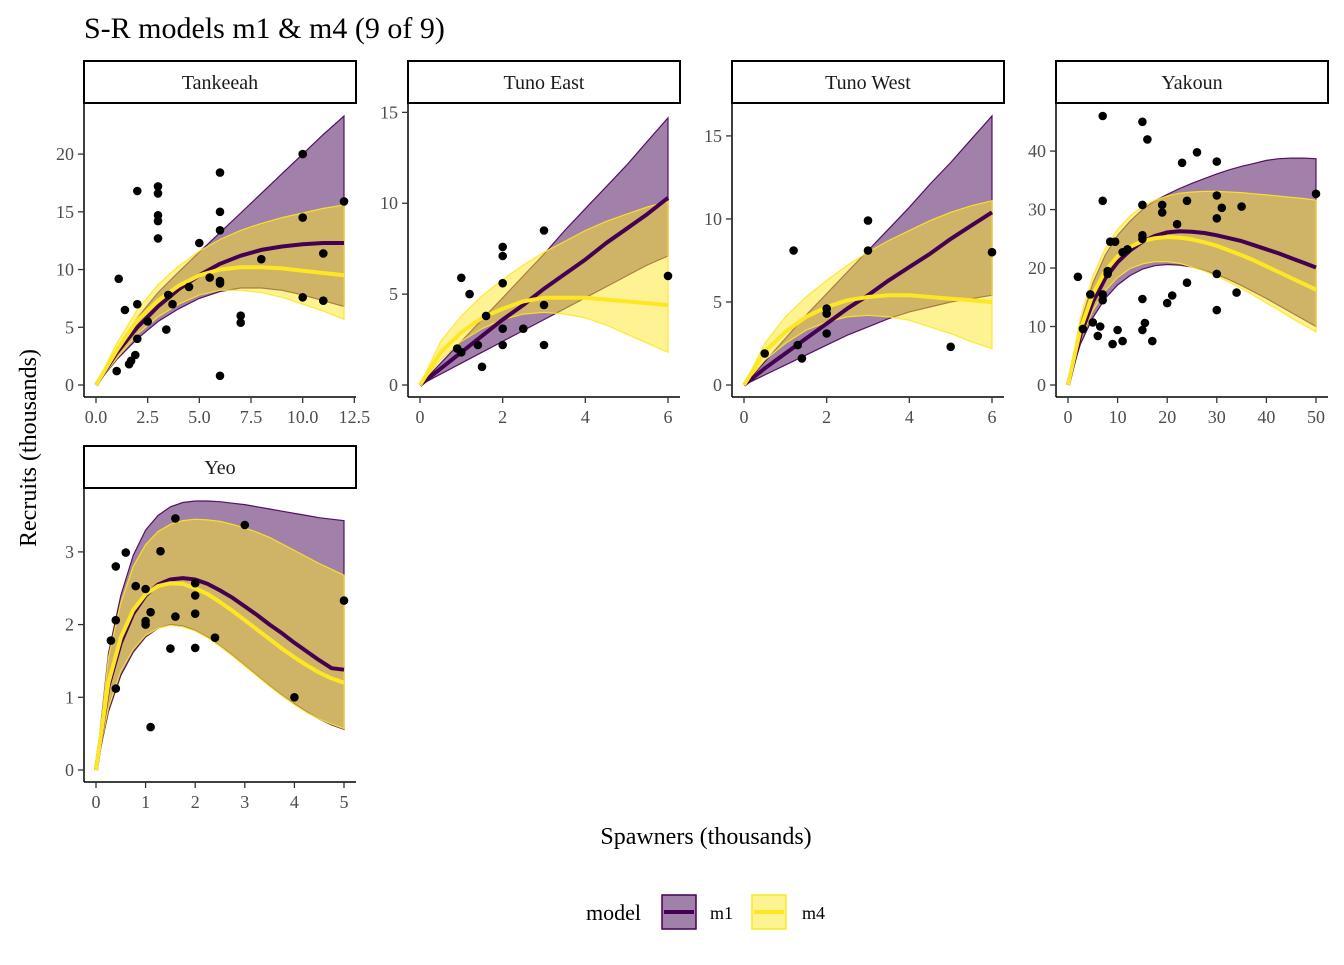 This screenshot has height=965, width=1344. I want to click on x-tick-label: 10, so click(1118, 417).